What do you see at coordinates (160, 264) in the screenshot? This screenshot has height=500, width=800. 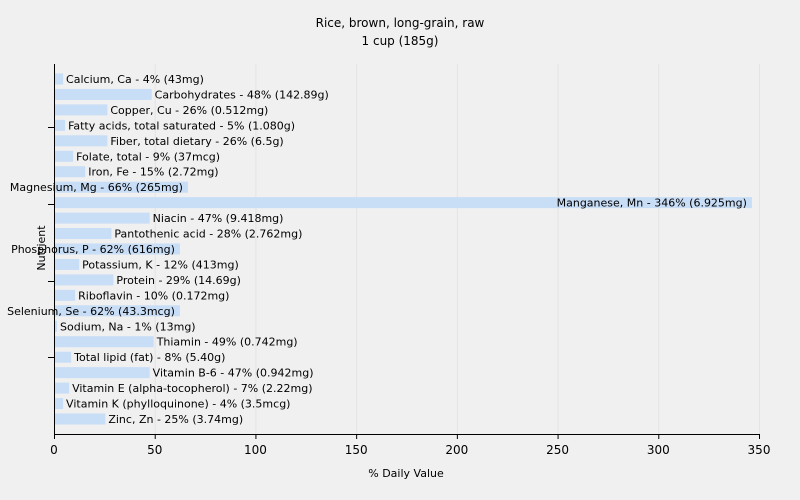 I see `bar-label-12: Potassium, K - 12% (413mg)` at bounding box center [160, 264].